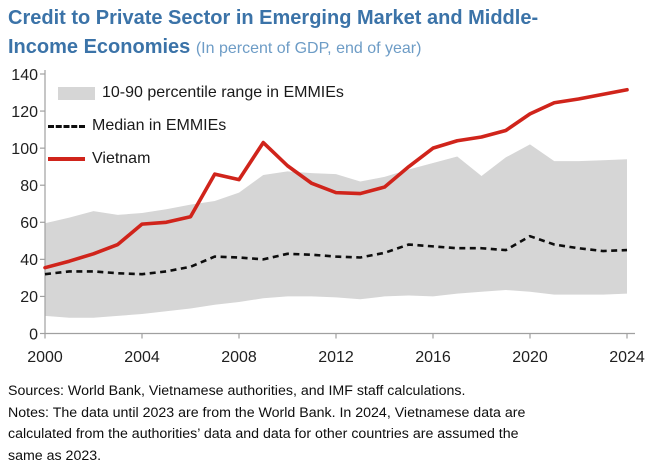 The width and height of the screenshot is (646, 467). Describe the element at coordinates (627, 357) in the screenshot. I see `x-tick-label: 2024` at that location.